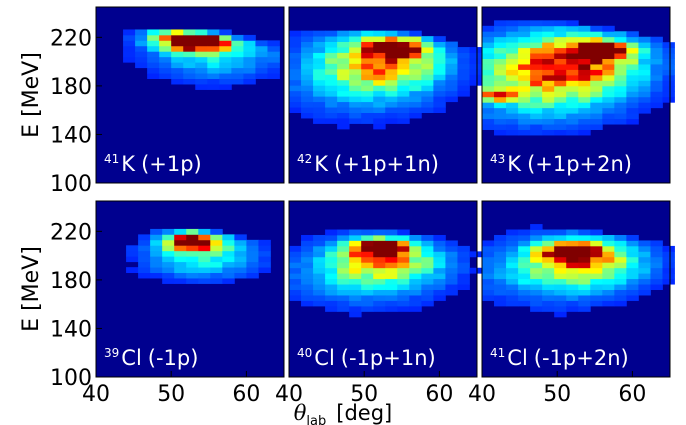  I want to click on x-axis-subscript: lab, so click(316, 419).